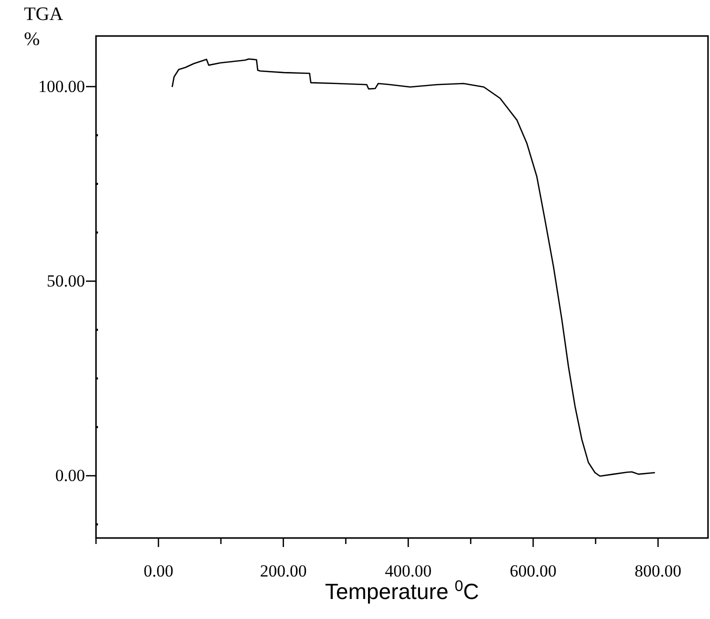 This screenshot has height=619, width=710. Describe the element at coordinates (283, 571) in the screenshot. I see `x-tick-label: 200.00` at that location.